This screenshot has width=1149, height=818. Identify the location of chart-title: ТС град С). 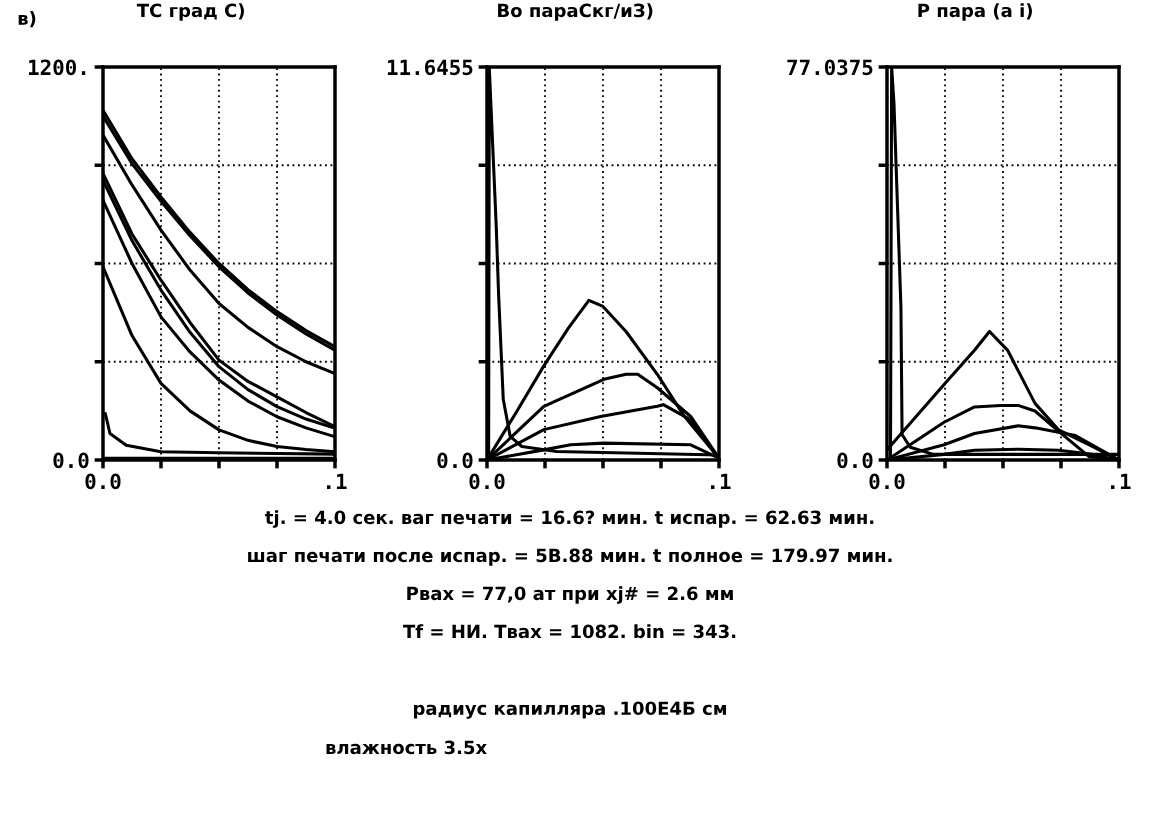
(190, 12).